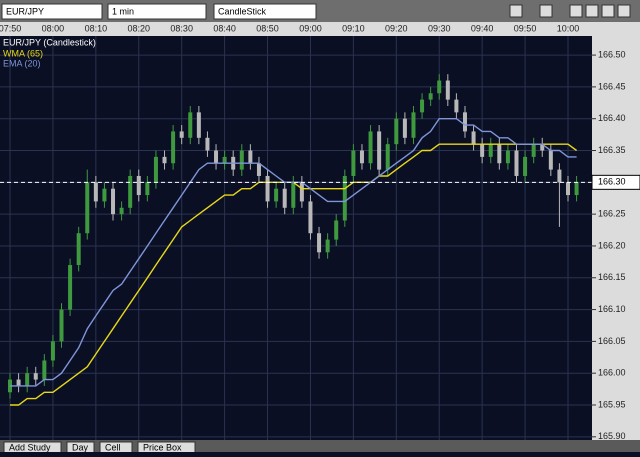 This screenshot has height=457, width=640. Describe the element at coordinates (49, 42) in the screenshot. I see `legend-entry: EUR/JPY (Candlestick)` at that location.